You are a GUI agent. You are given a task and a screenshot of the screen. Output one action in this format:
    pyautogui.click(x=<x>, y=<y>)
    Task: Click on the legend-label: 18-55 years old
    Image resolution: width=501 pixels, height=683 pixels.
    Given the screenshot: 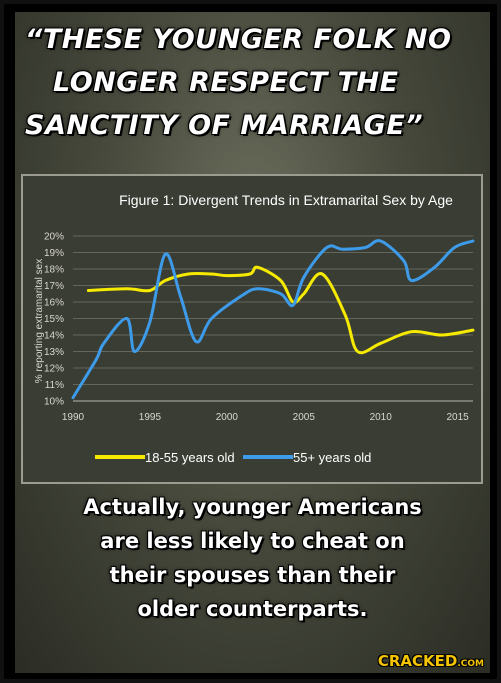 What is the action you would take?
    pyautogui.click(x=190, y=457)
    